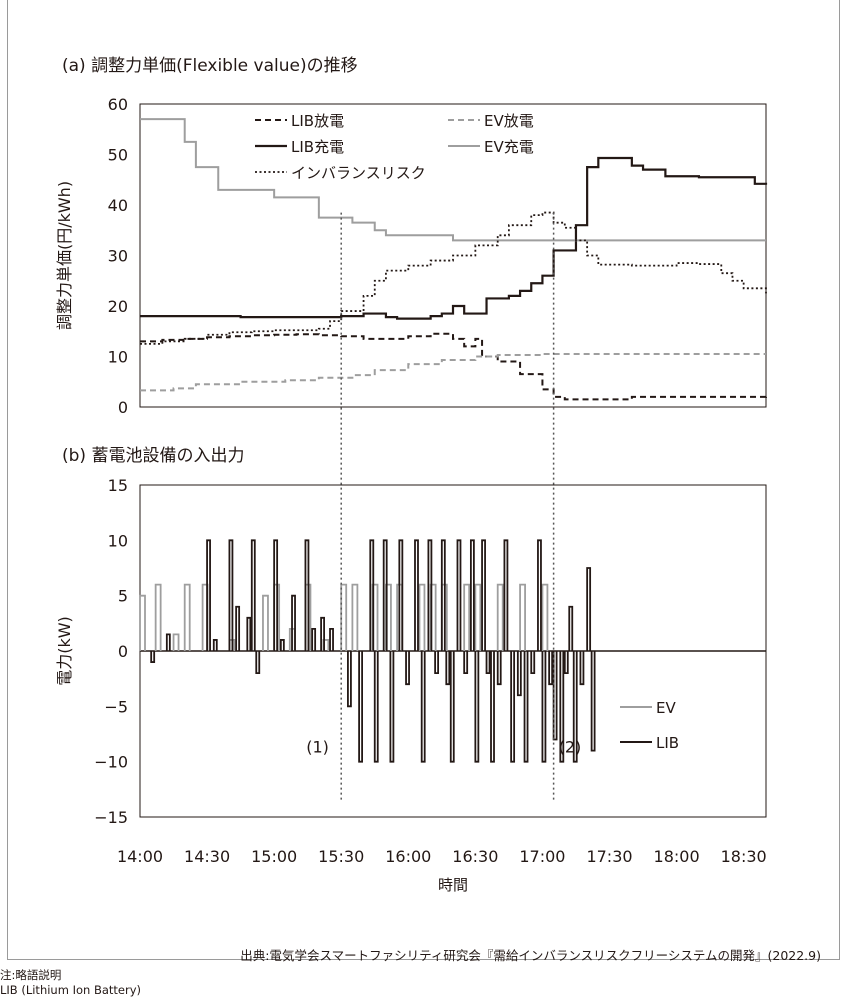 The width and height of the screenshot is (843, 1003). Describe the element at coordinates (210, 66) in the screenshot. I see `panel-a-title: (a) 調整力単価(Flexible value)の推移` at that location.